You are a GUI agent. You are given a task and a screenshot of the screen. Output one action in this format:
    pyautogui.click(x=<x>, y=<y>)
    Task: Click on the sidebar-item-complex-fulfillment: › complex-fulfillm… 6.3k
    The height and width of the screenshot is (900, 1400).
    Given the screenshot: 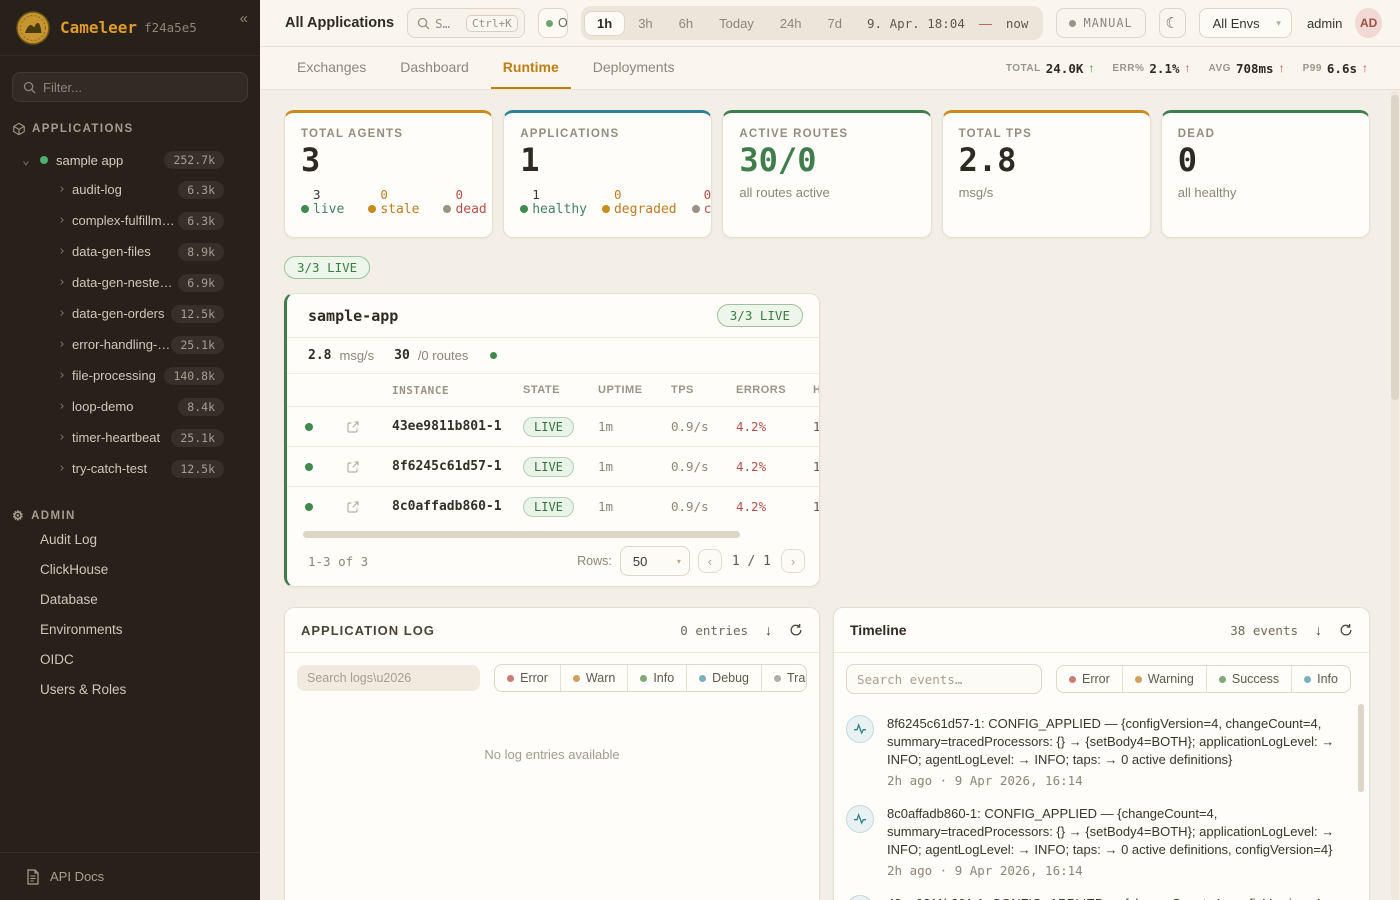 What is the action you would take?
    pyautogui.click(x=130, y=220)
    